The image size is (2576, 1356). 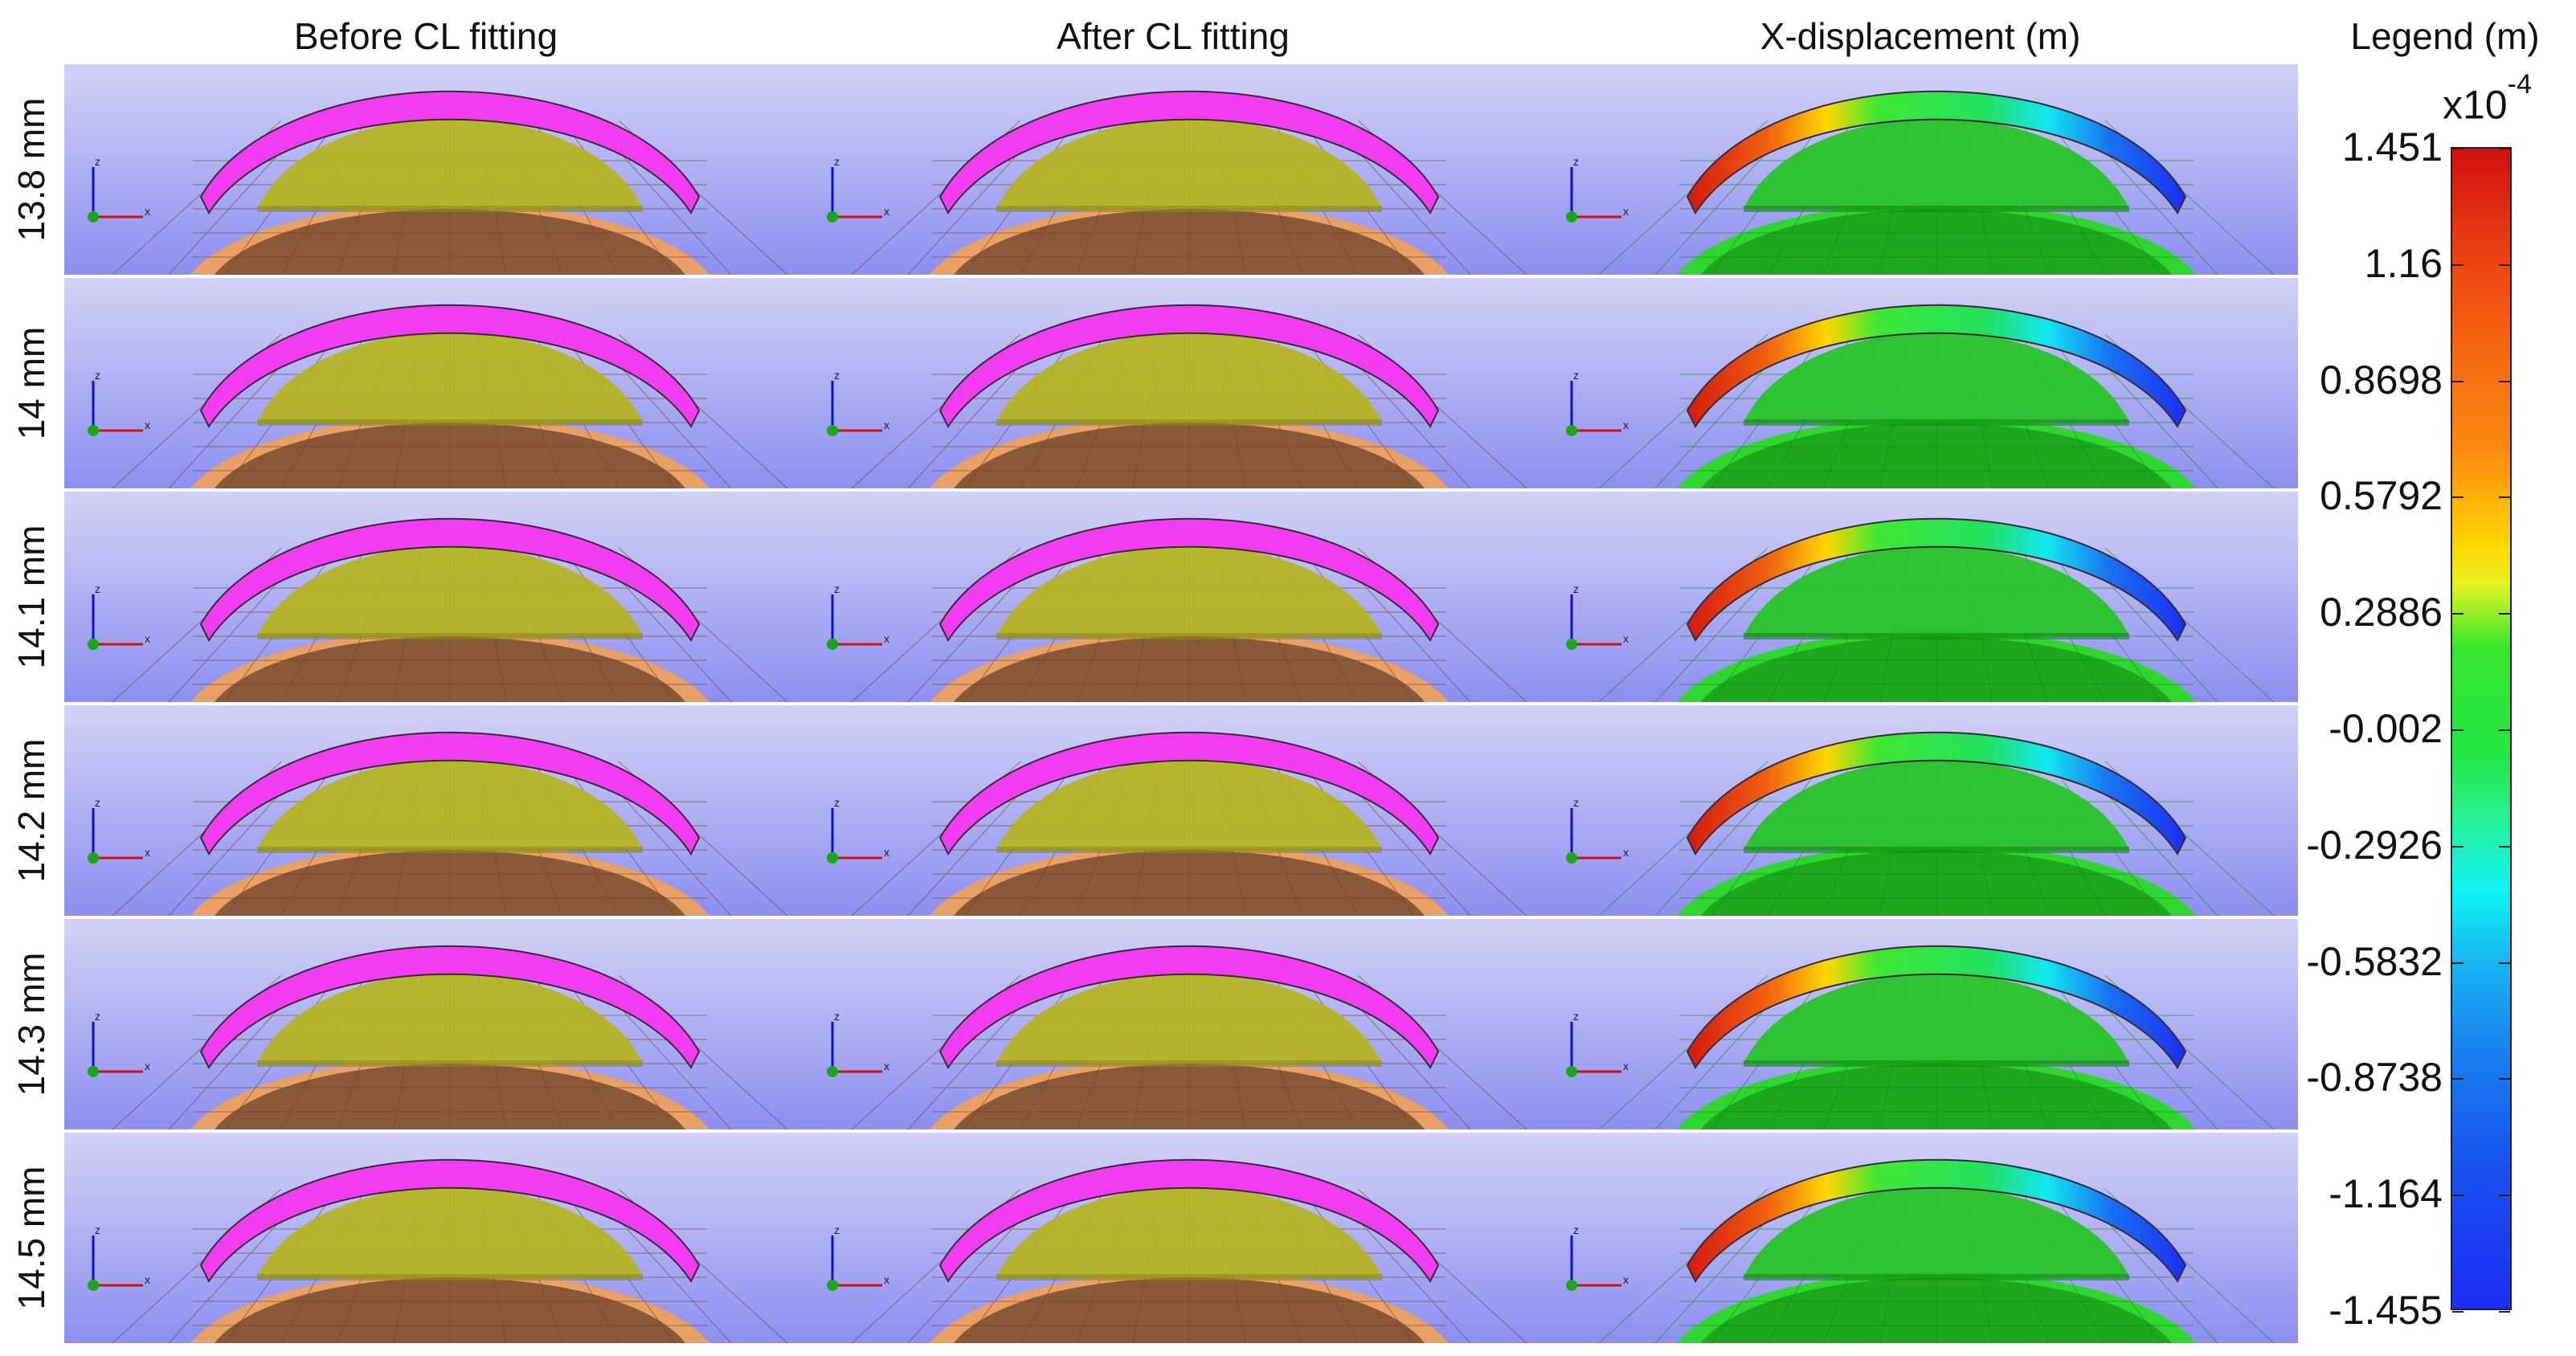 I want to click on colorbar-tick-label: 0.2886, so click(x=2381, y=612).